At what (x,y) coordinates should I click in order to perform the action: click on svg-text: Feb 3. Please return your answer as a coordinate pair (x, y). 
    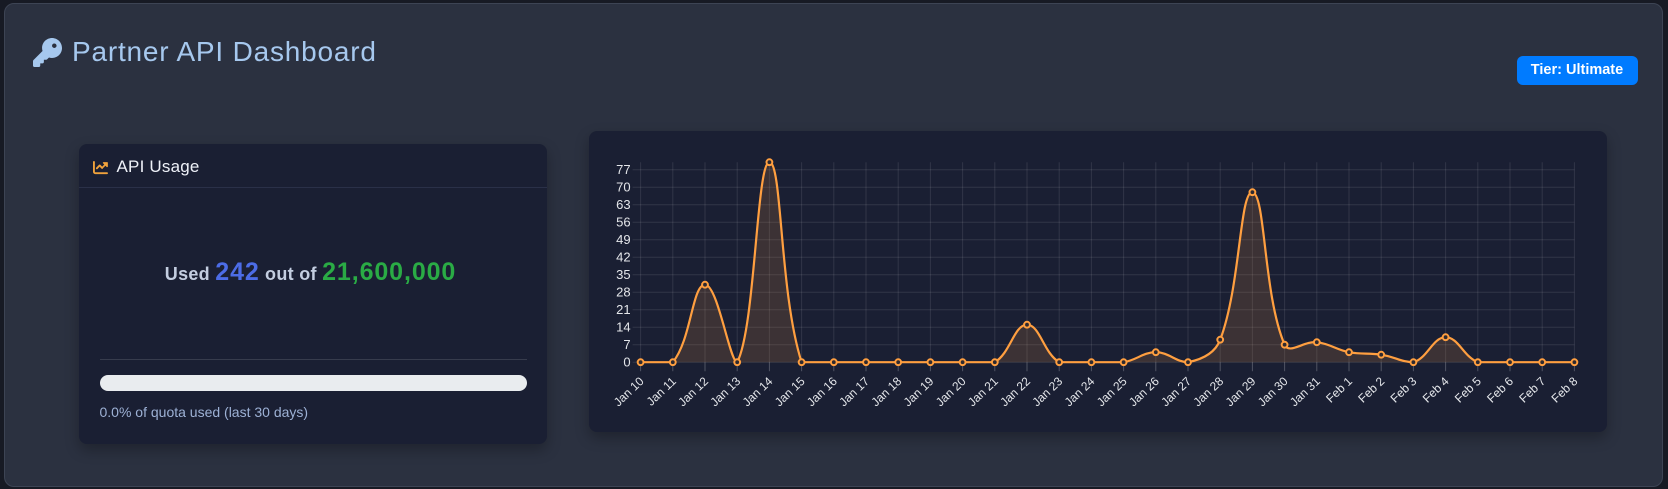
    Looking at the image, I should click on (1404, 390).